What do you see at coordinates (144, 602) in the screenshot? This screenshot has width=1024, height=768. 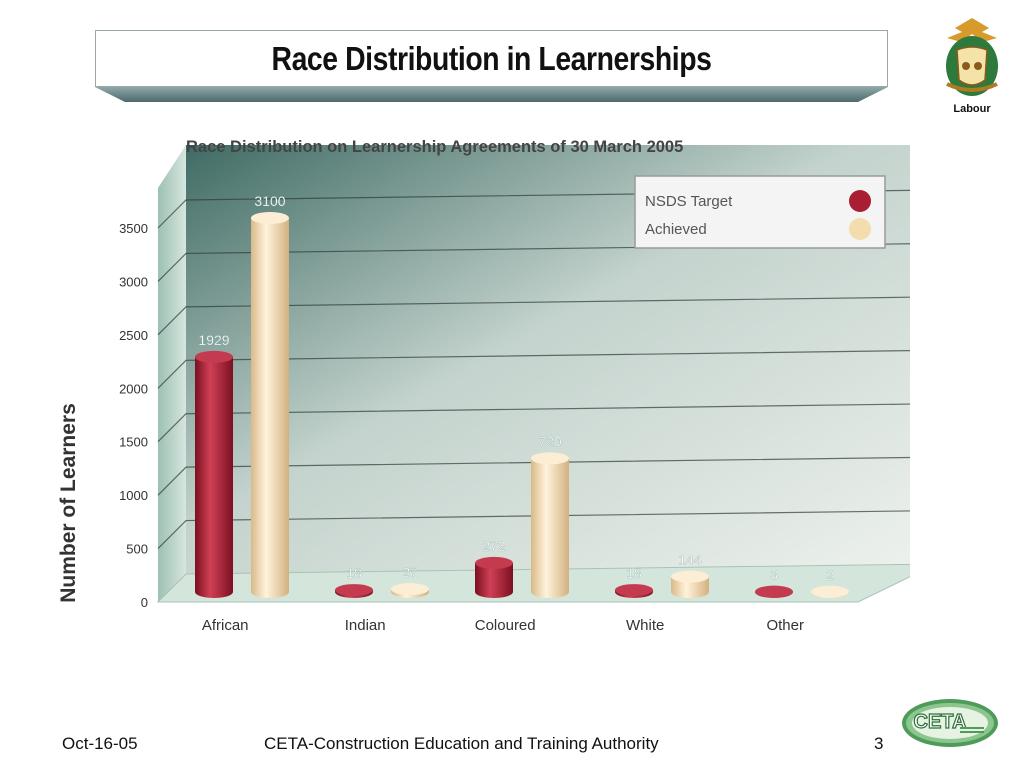 I see `y-tick-label: 0` at bounding box center [144, 602].